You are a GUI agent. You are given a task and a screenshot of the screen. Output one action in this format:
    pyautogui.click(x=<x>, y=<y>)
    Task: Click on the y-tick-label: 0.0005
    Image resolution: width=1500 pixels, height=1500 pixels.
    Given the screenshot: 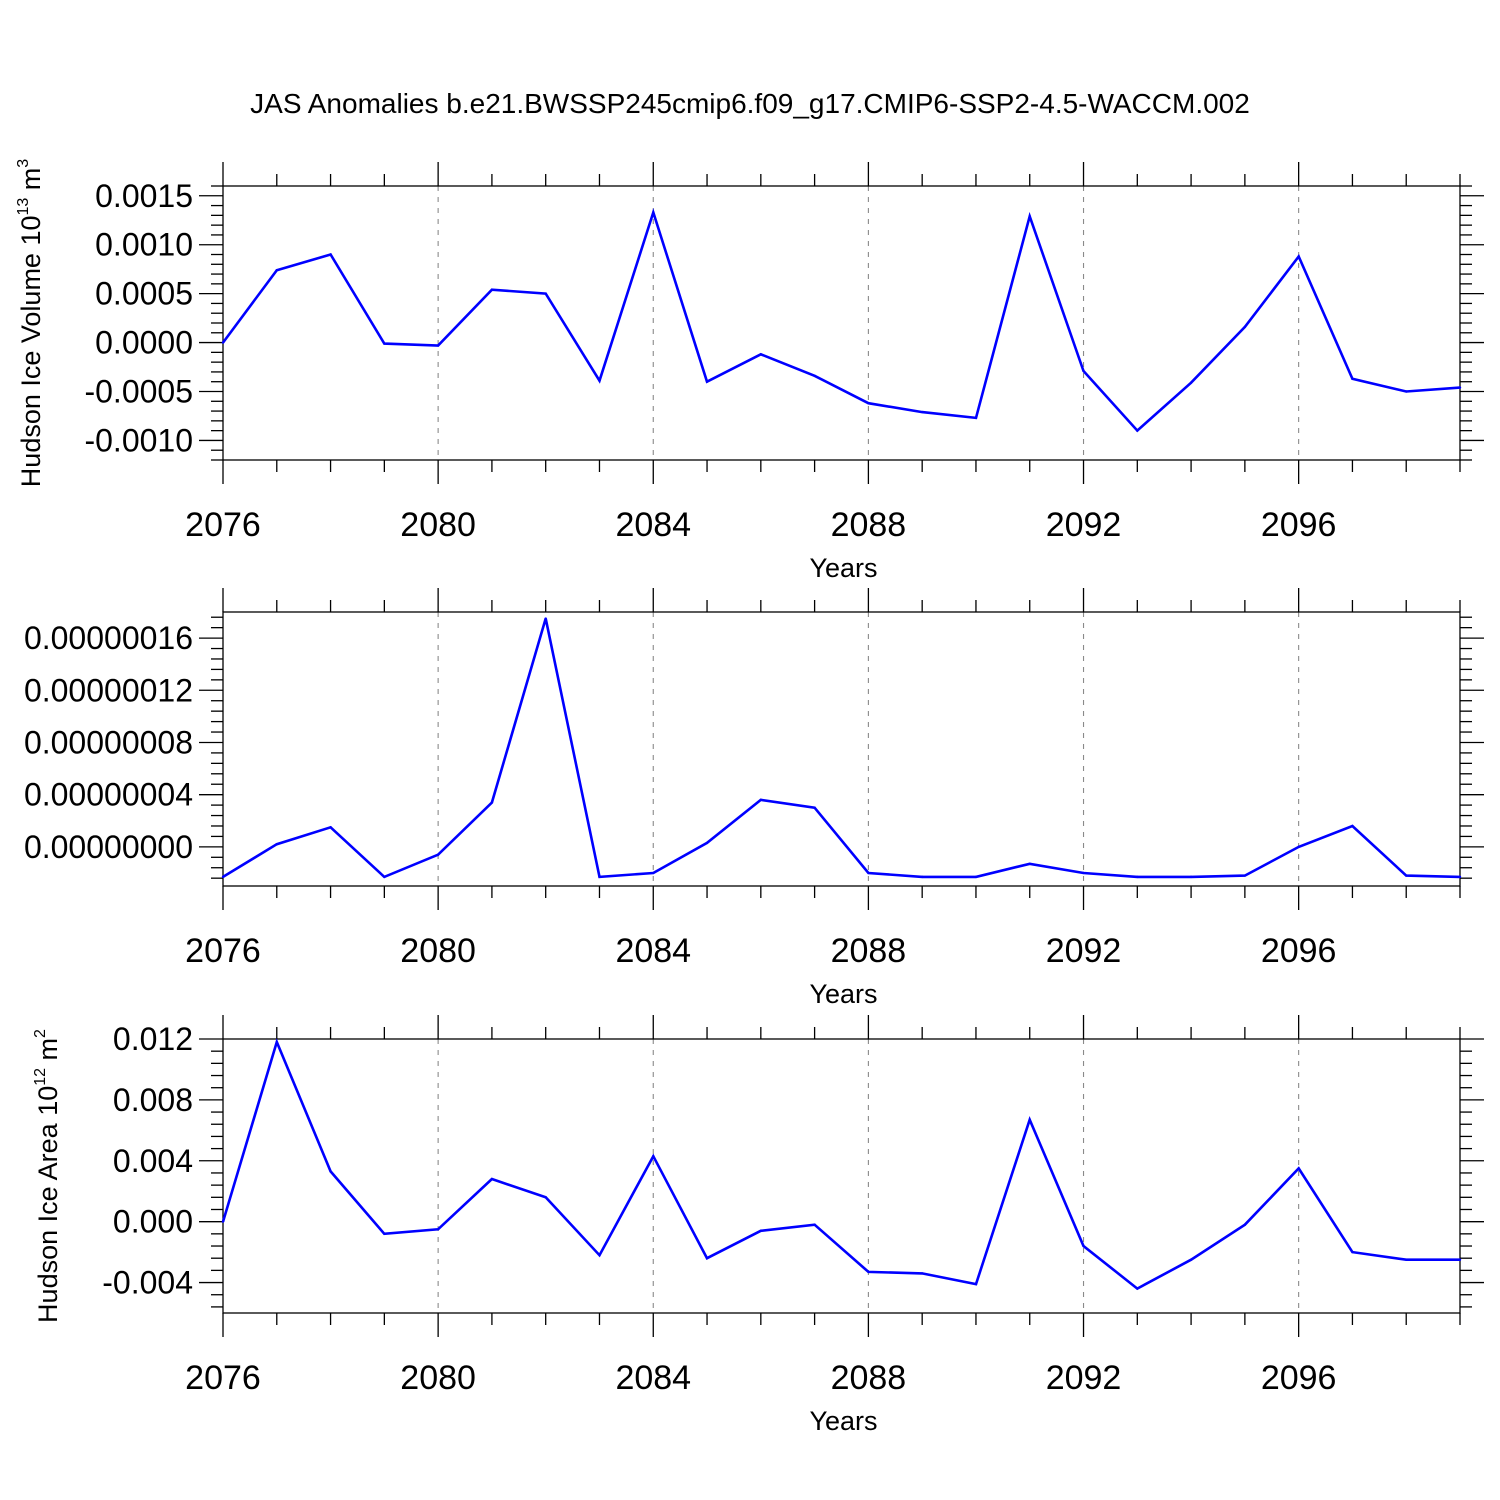 What is the action you would take?
    pyautogui.click(x=144, y=294)
    